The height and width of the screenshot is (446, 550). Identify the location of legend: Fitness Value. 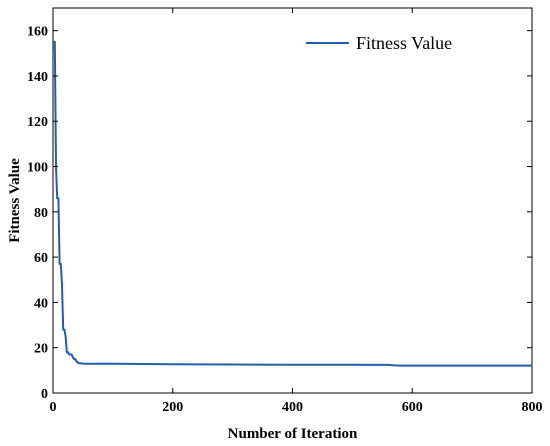
(379, 43).